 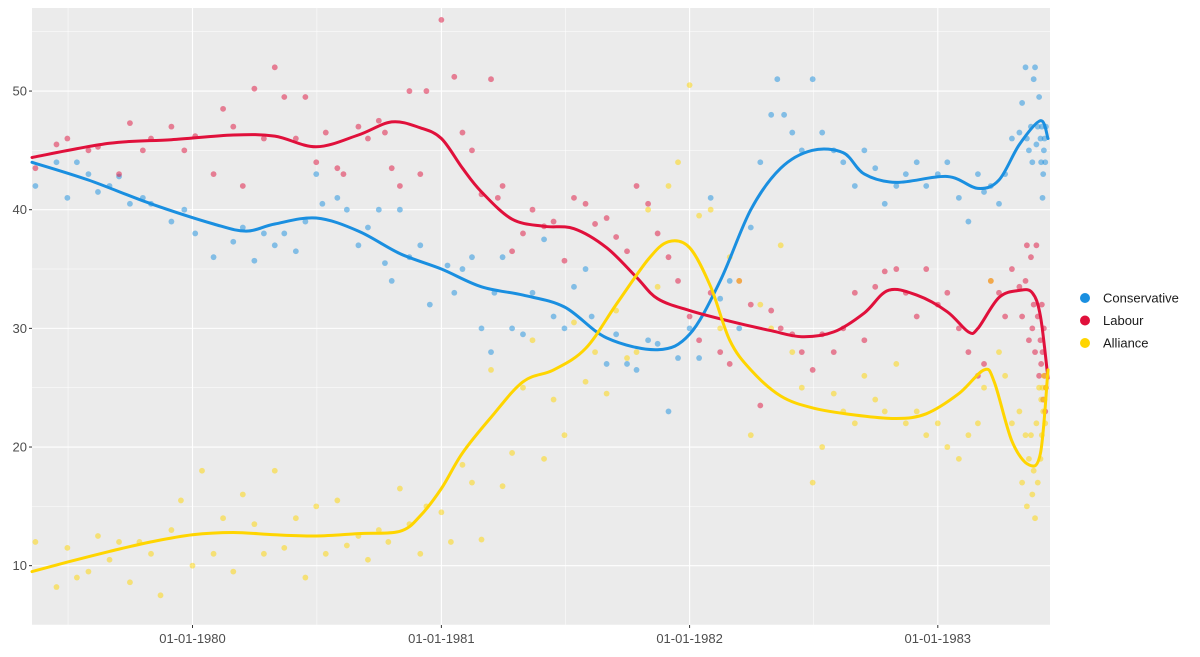 I want to click on legend-label-alliance: Alliance, so click(x=1126, y=343).